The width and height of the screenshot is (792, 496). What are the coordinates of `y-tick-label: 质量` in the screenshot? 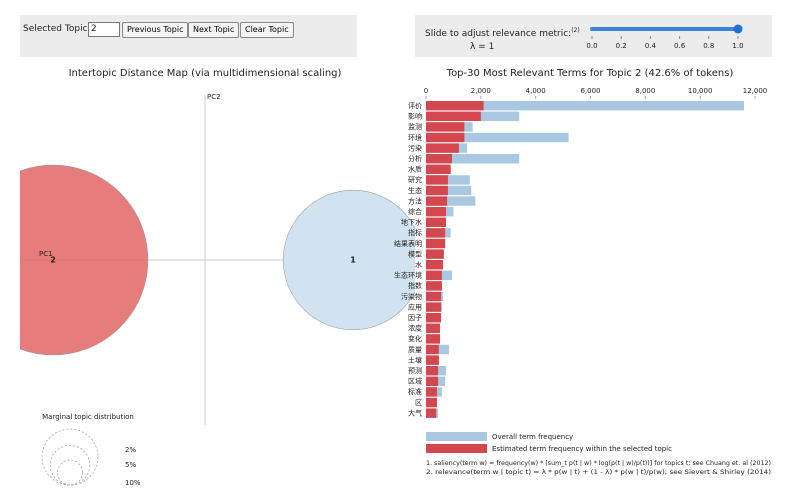 It's located at (415, 349).